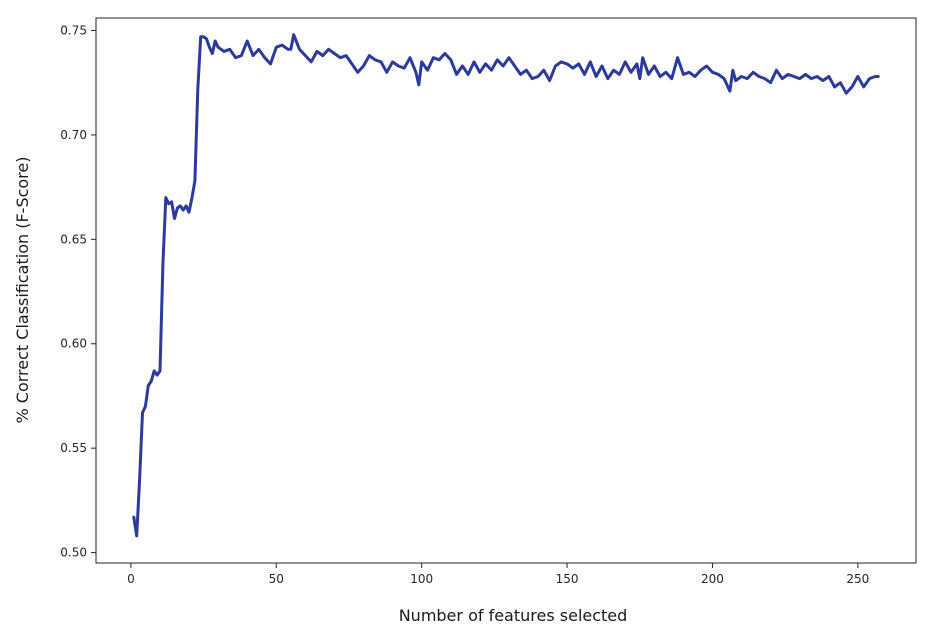 The image size is (939, 630). I want to click on y-tick-label: 0.55, so click(73, 448).